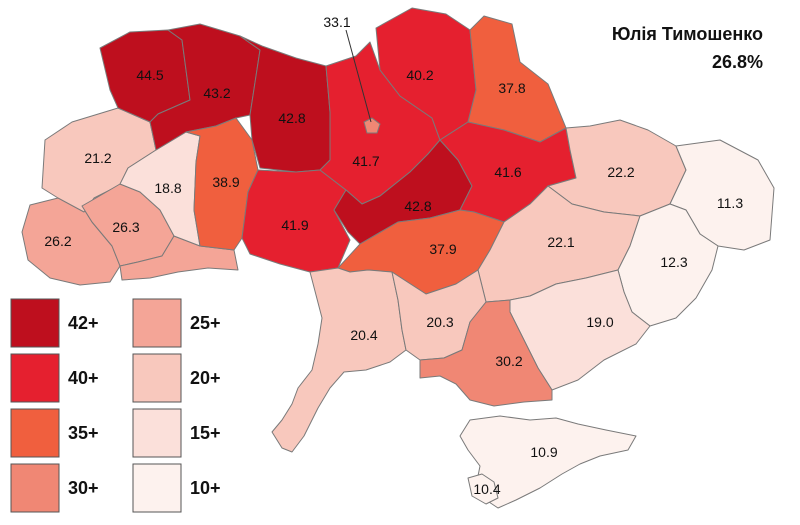 Image resolution: width=800 pixels, height=525 pixels. What do you see at coordinates (673, 262) in the screenshot?
I see `label-donetsk: 12.3` at bounding box center [673, 262].